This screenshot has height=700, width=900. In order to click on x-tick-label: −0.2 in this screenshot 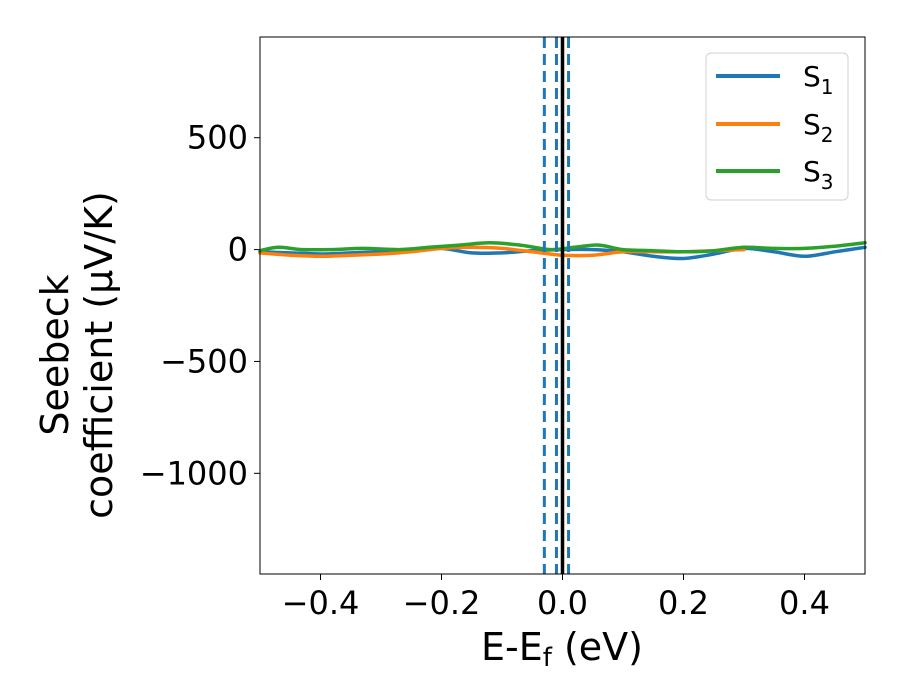, I will do `click(442, 603)`.